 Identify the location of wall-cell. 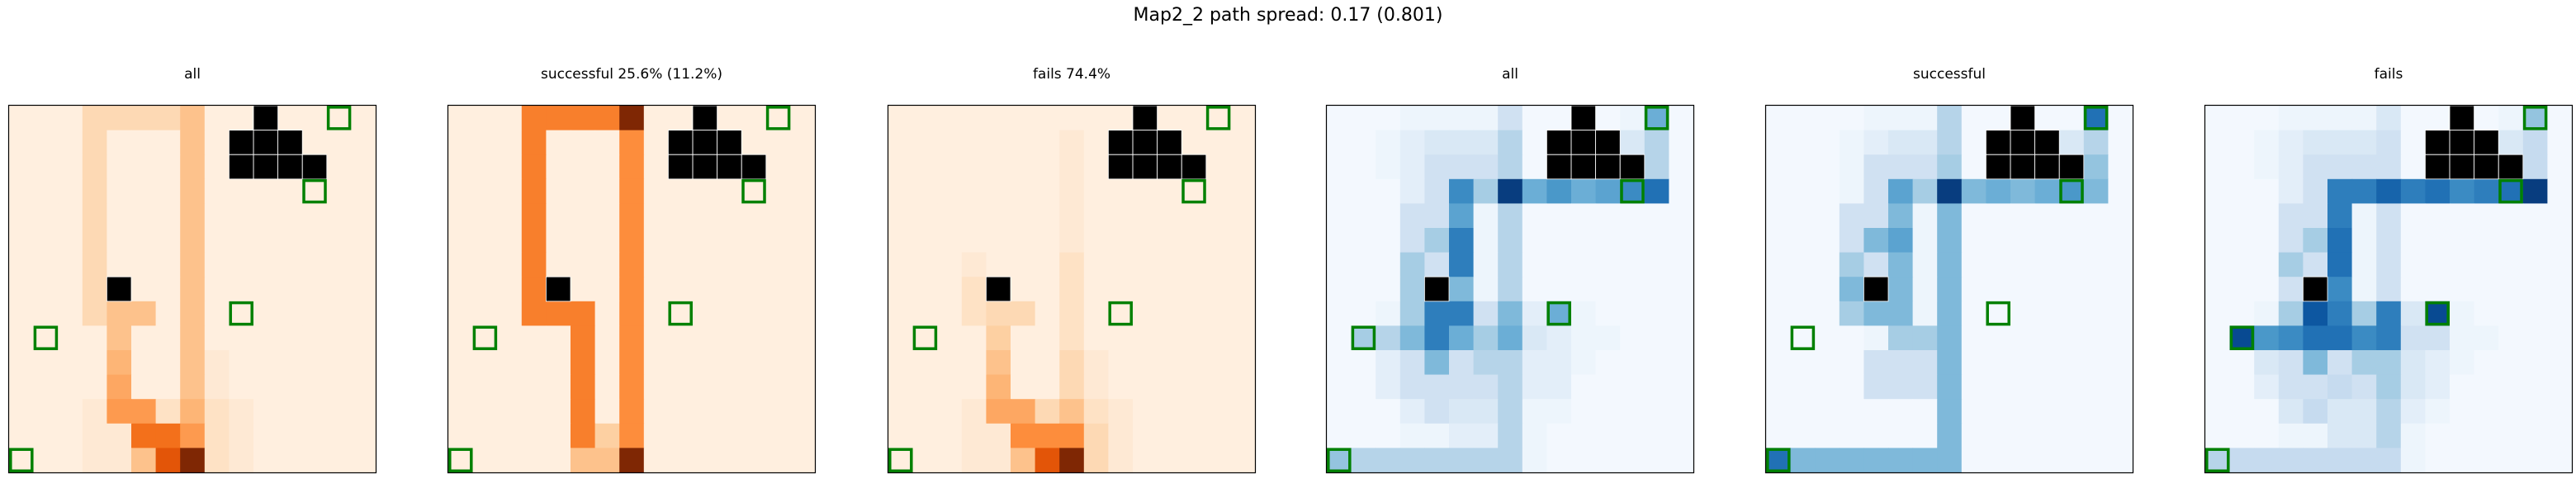
(1998, 142).